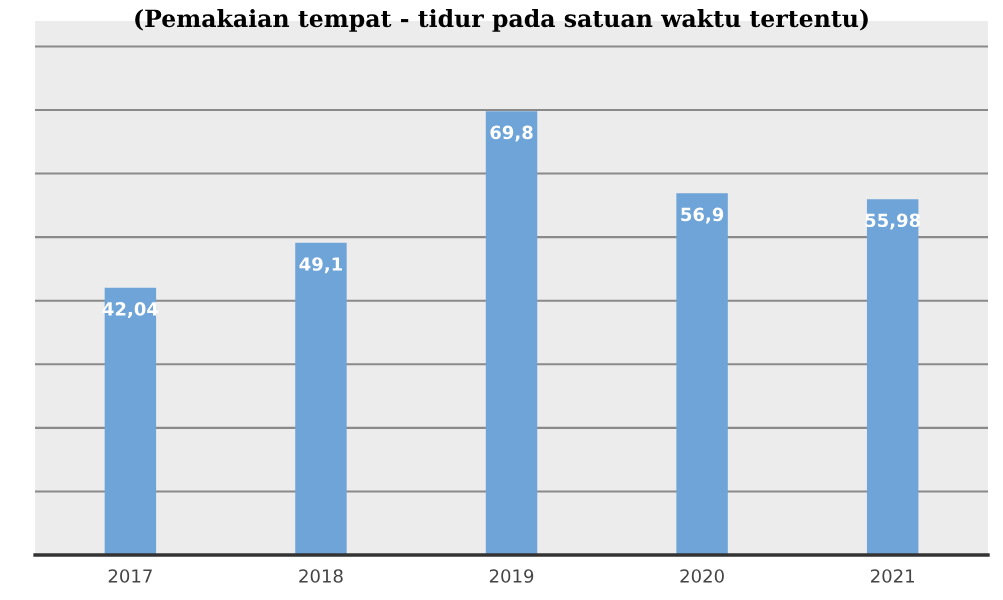  Describe the element at coordinates (702, 576) in the screenshot. I see `x-tick-label: 2020` at that location.